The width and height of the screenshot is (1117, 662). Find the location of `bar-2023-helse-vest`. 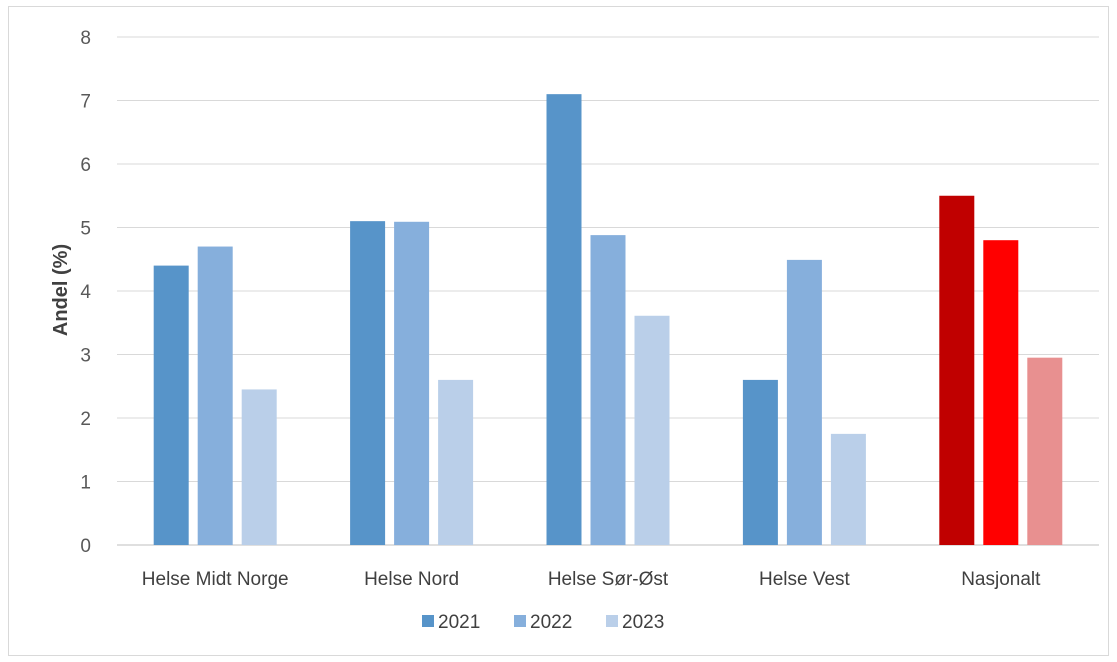

bar-2023-helse-vest is located at coordinates (848, 489).